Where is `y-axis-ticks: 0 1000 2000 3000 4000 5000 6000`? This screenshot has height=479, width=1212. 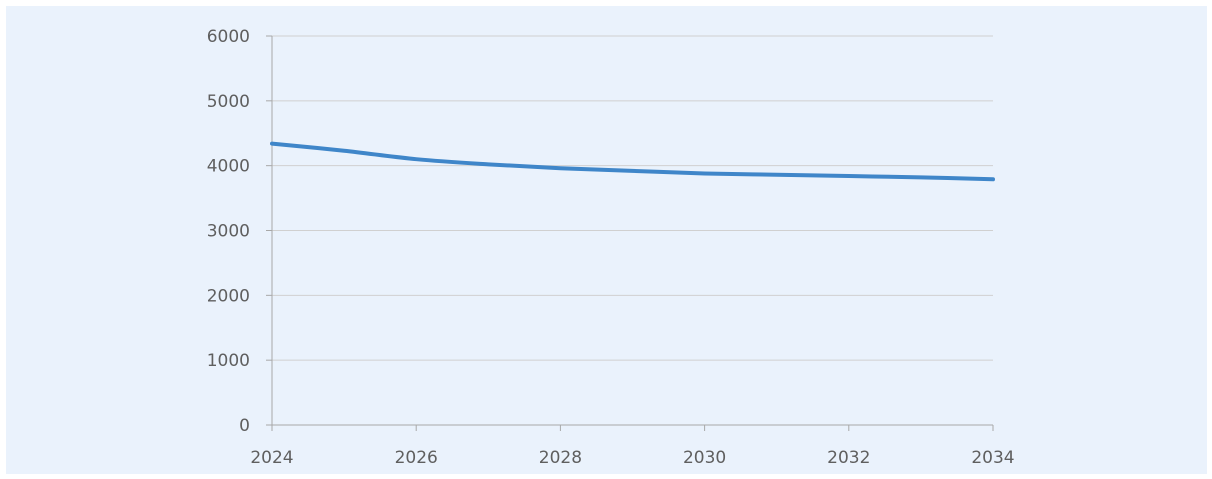
y-axis-ticks: 0 1000 2000 3000 4000 5000 6000 is located at coordinates (239, 231).